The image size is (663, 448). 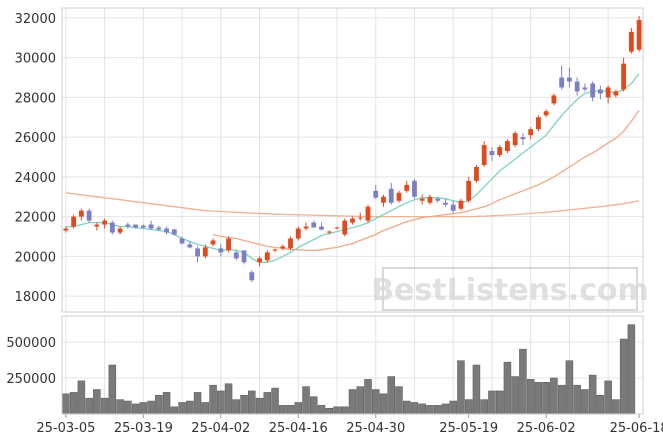 What do you see at coordinates (220, 428) in the screenshot?
I see `x-tick-label: 25-04-02` at bounding box center [220, 428].